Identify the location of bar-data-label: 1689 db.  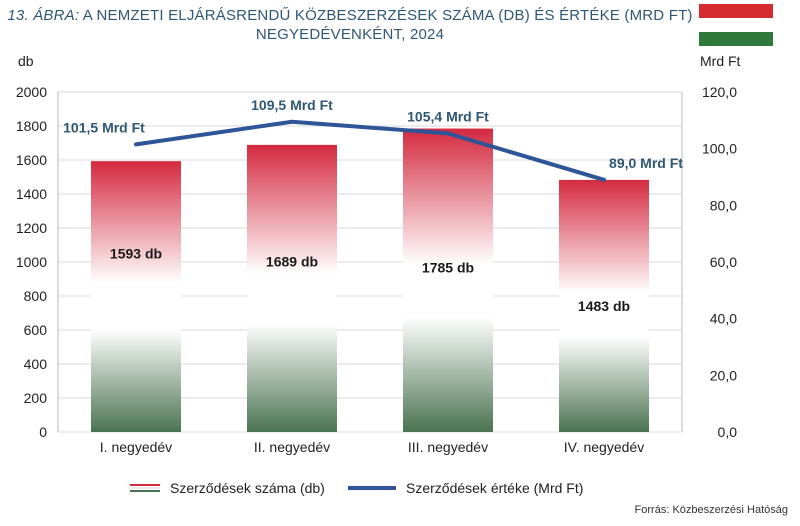
(292, 261).